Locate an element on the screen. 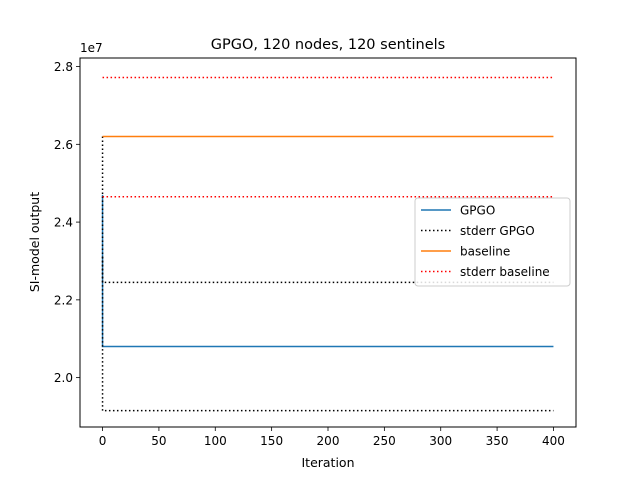  x-tick-label: 200 is located at coordinates (328, 441).